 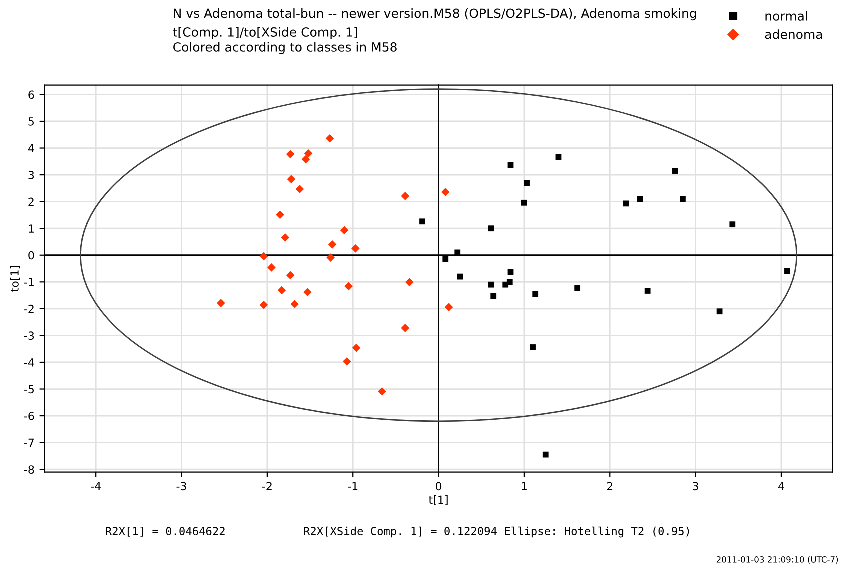 I want to click on y-tick-label: 0, so click(x=31, y=255).